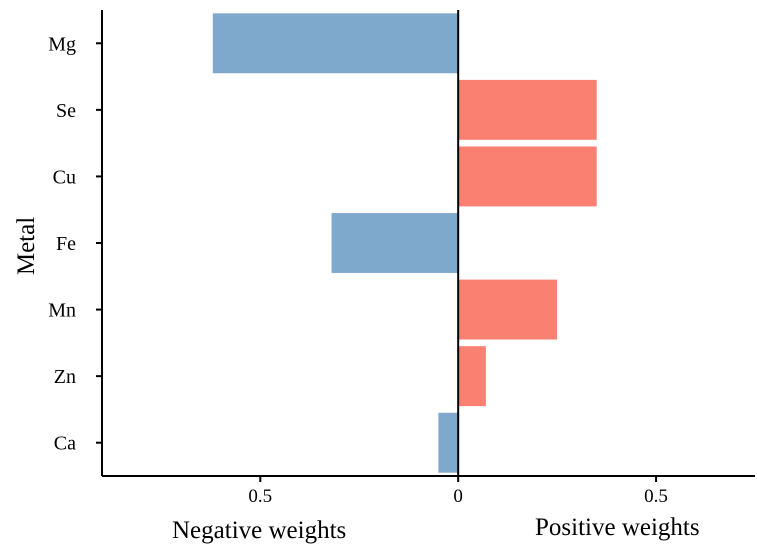  I want to click on y-ticks-group: Mg Se Cu Fe Mn Zn Ca, so click(75, 244).